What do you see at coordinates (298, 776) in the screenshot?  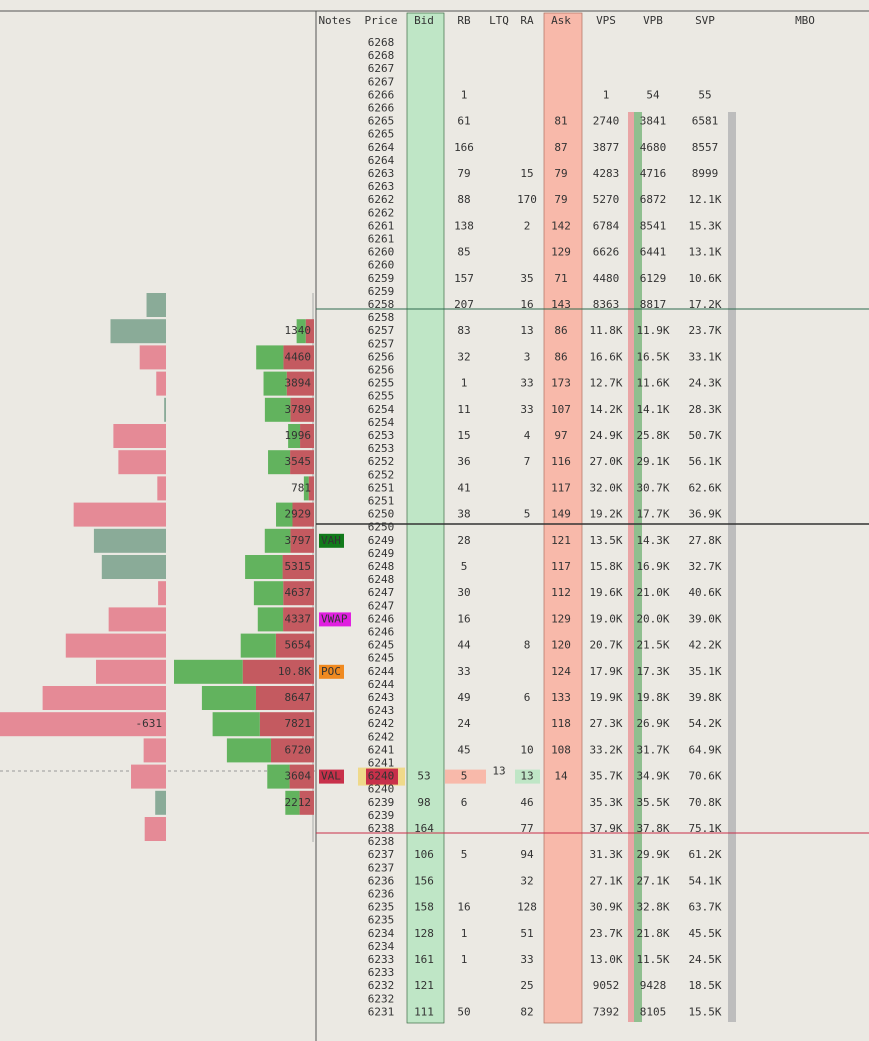 I see `volume-label: 3604` at bounding box center [298, 776].